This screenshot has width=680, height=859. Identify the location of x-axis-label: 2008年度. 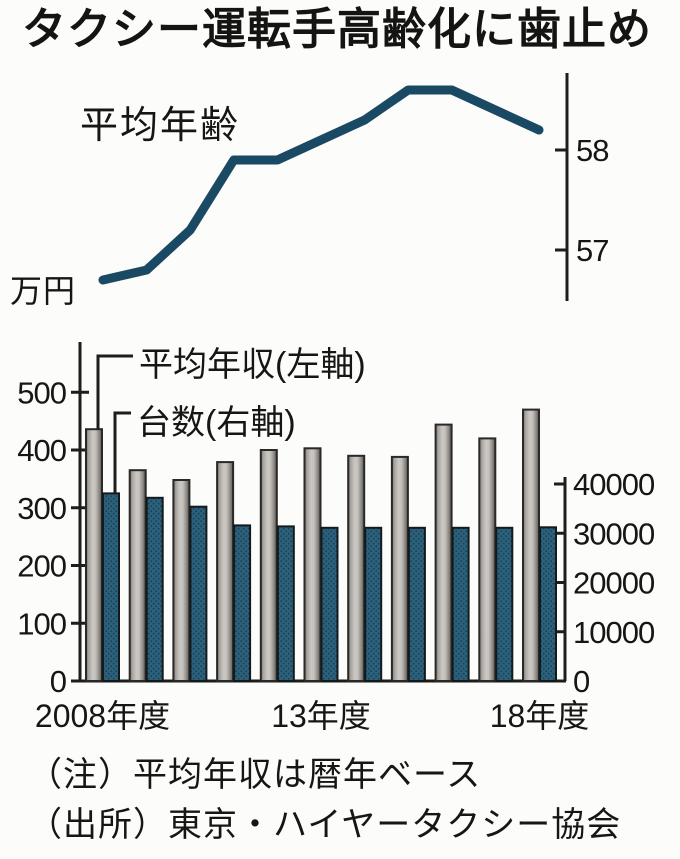
(102, 716).